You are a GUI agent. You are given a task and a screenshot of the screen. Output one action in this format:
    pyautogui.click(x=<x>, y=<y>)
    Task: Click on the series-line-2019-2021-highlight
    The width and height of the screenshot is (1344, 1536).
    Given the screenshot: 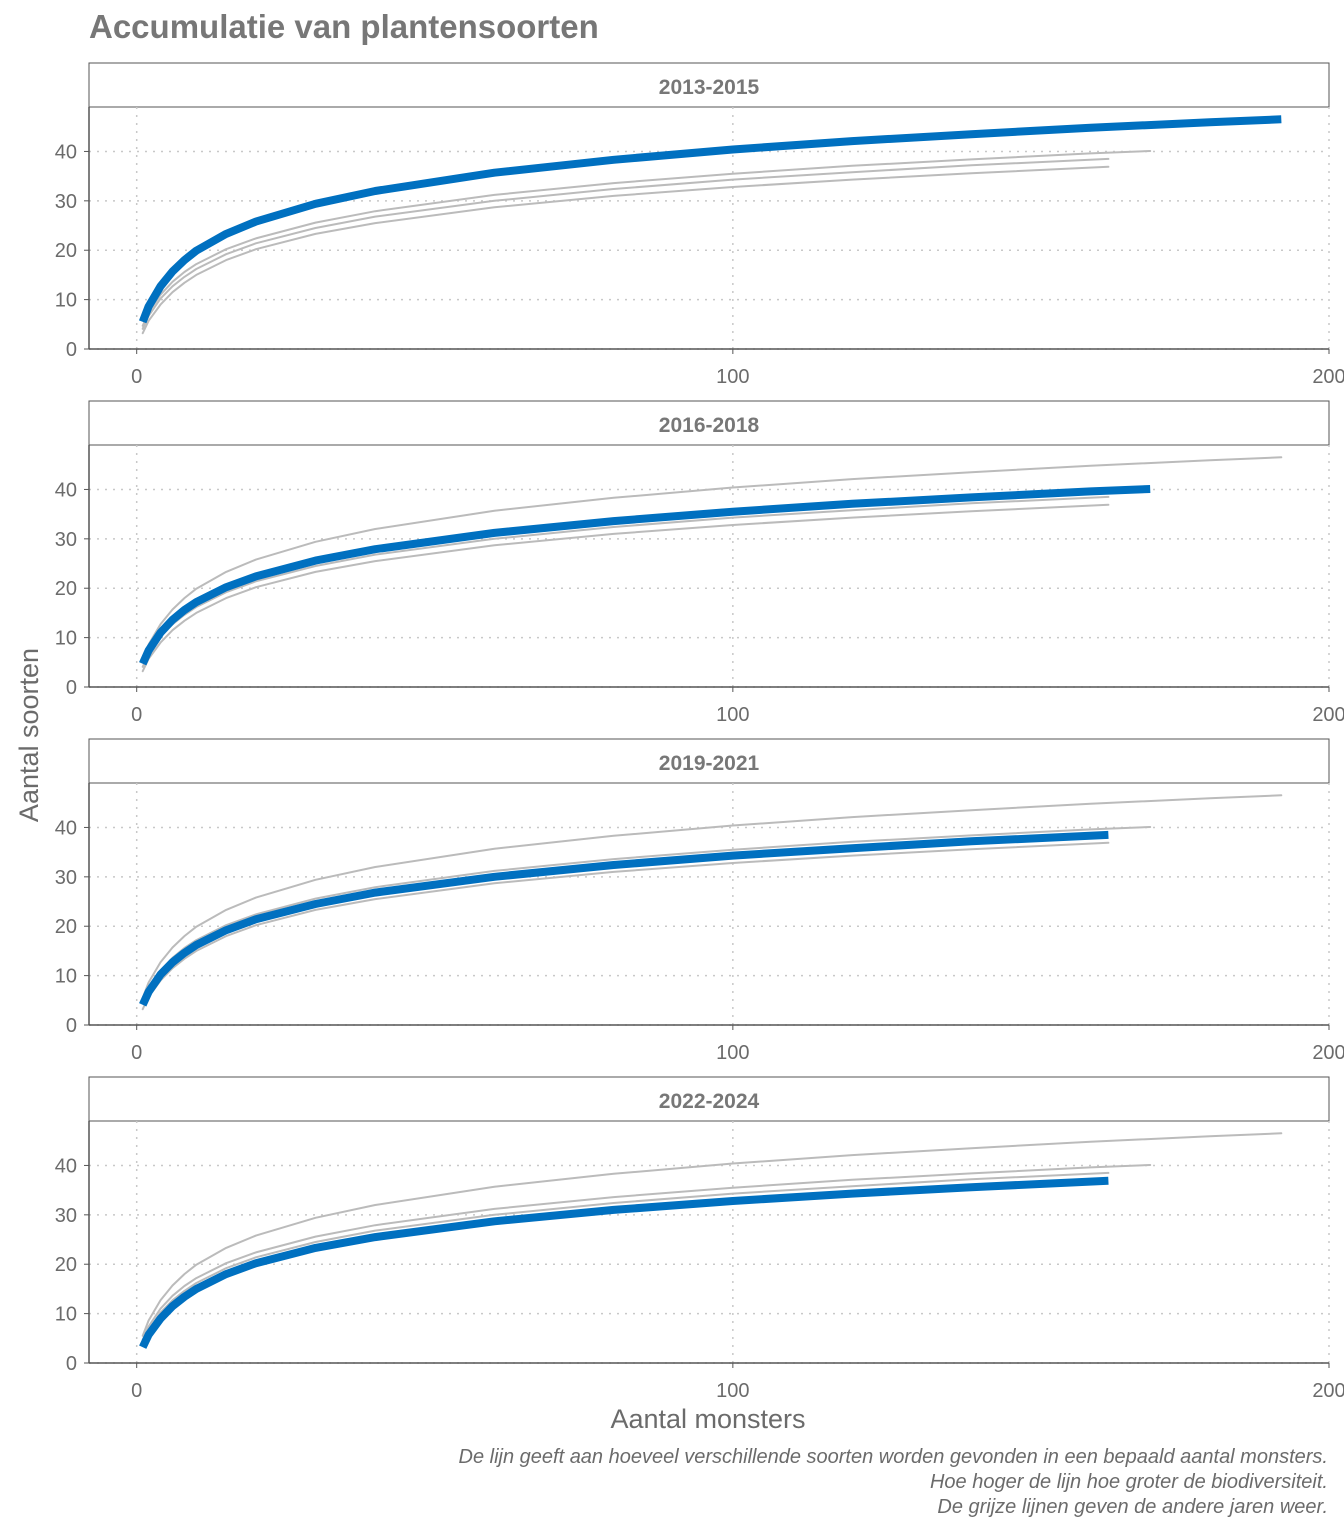 What is the action you would take?
    pyautogui.click(x=624, y=918)
    